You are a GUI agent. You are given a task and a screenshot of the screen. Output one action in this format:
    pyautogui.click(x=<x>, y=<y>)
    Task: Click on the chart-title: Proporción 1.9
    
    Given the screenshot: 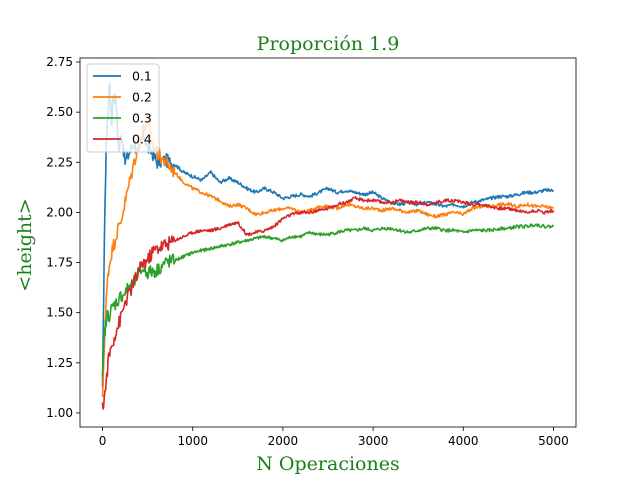 What is the action you would take?
    pyautogui.click(x=328, y=44)
    